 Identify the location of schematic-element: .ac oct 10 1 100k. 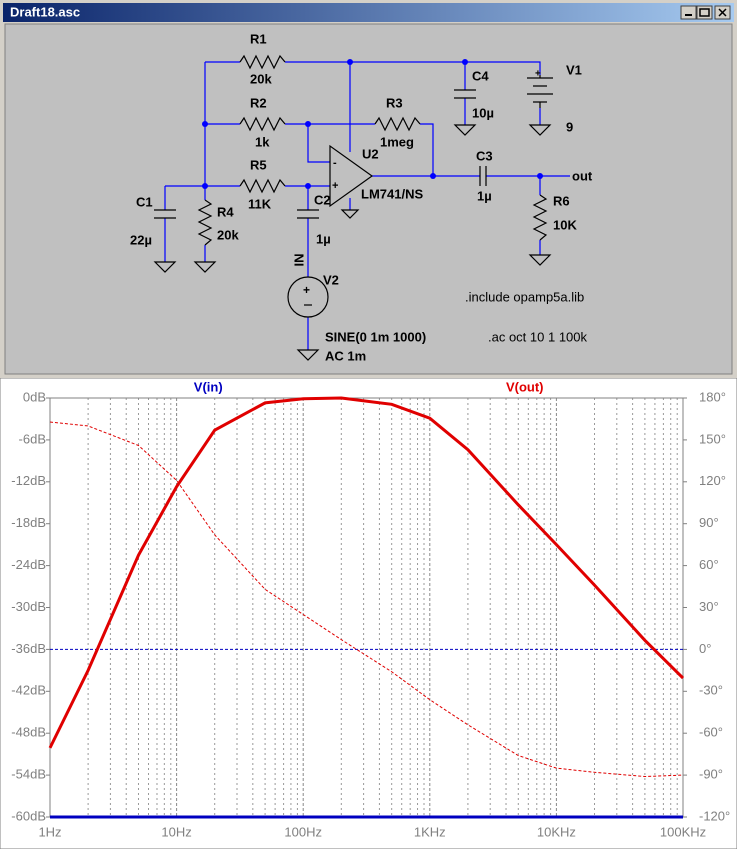
(538, 336).